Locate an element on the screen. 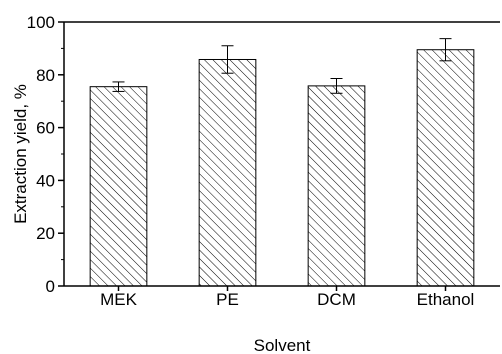 This screenshot has width=502, height=354. x-tick-label-pe: PE is located at coordinates (227, 299).